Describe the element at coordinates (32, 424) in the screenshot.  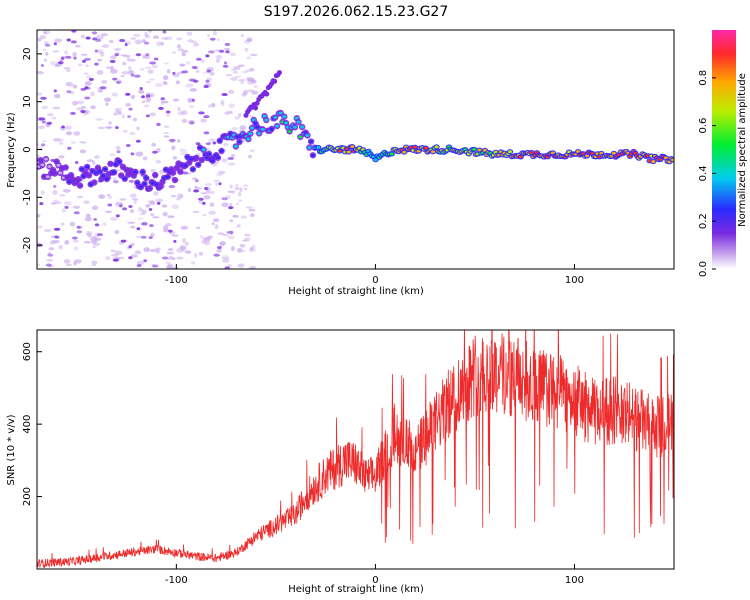
I see `snr-y-ticks: 200 400 600` at that location.